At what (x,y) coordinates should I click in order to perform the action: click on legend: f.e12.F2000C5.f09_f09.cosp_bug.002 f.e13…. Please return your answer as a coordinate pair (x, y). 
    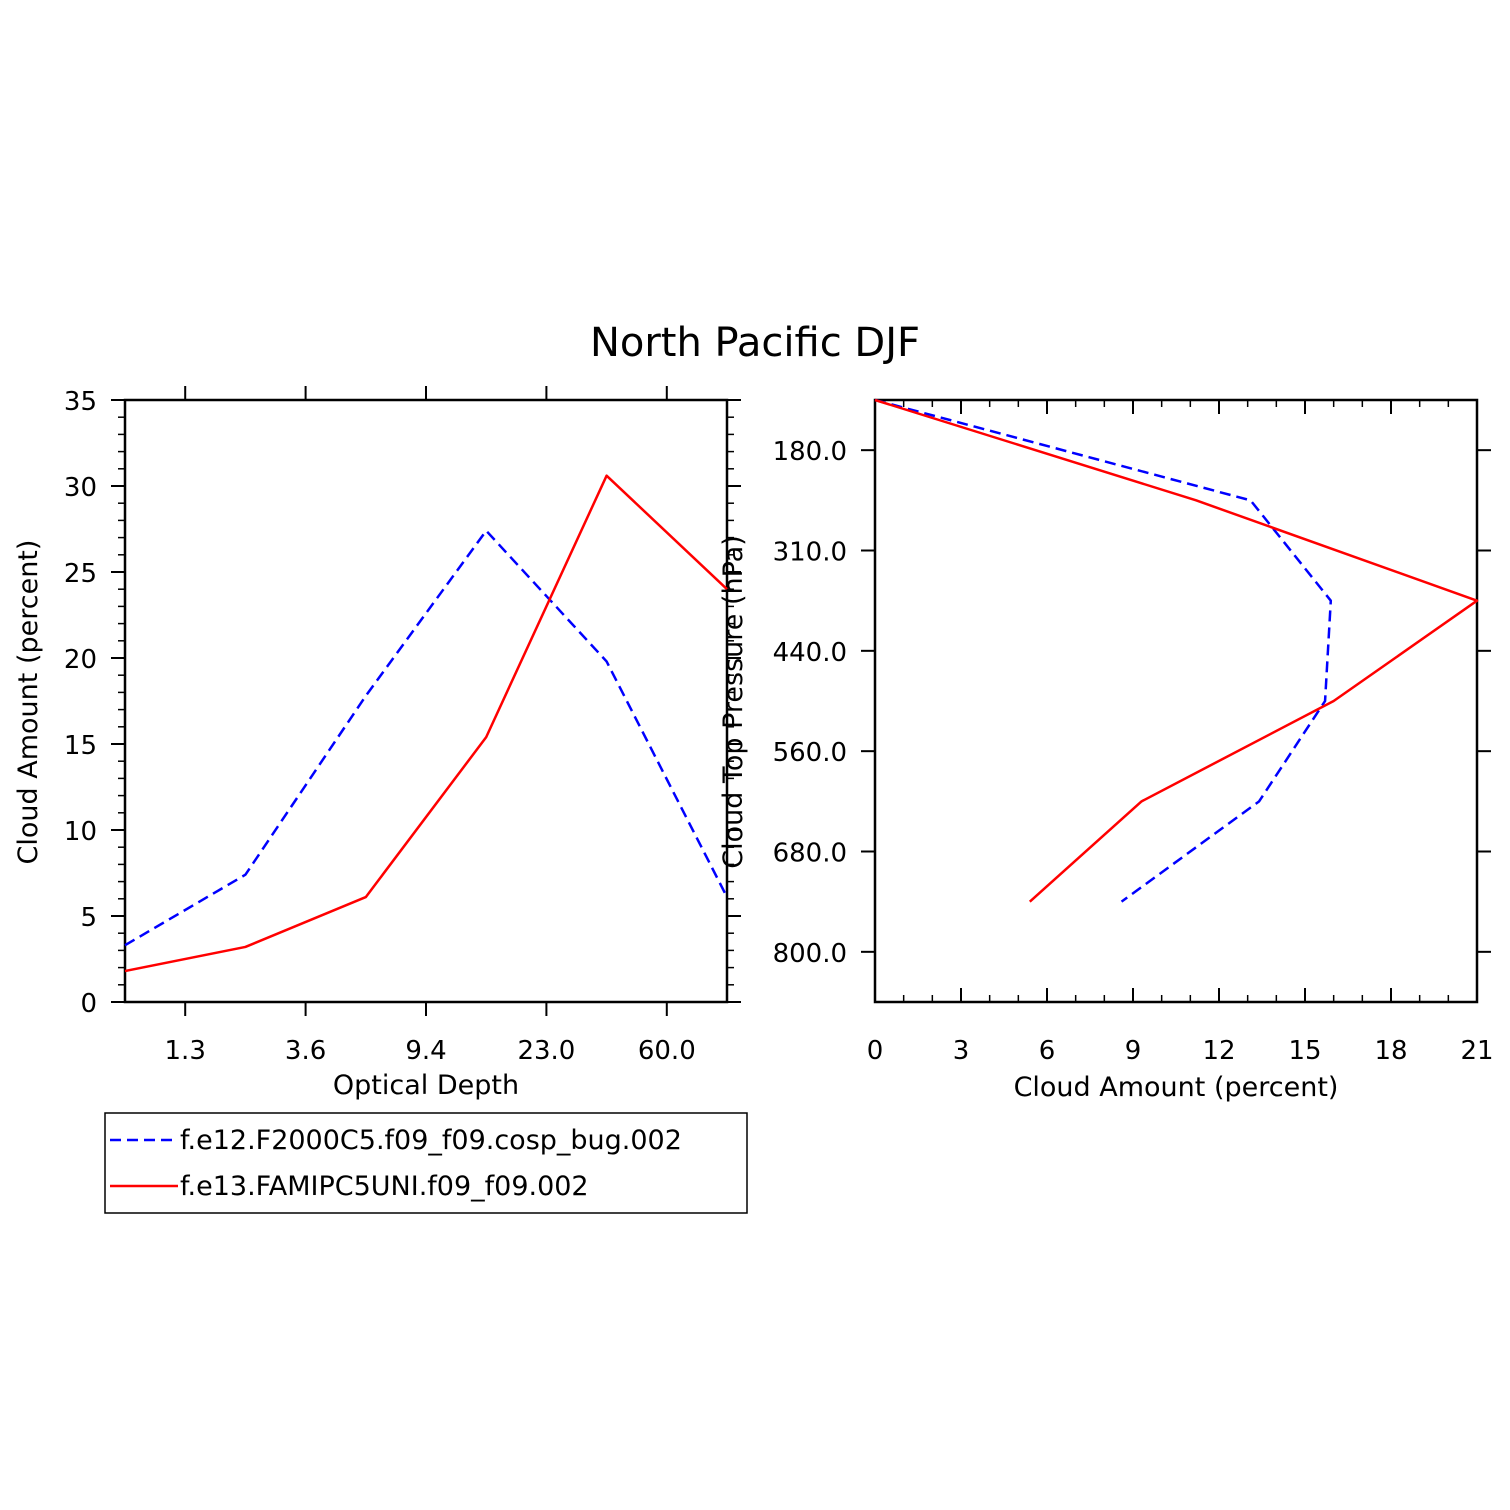
    Looking at the image, I should click on (426, 1163).